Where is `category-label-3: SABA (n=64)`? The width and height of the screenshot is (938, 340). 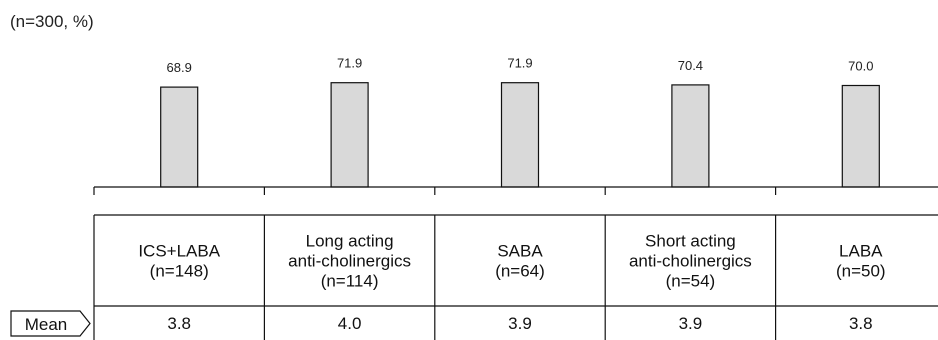
category-label-3: SABA (n=64) is located at coordinates (520, 261).